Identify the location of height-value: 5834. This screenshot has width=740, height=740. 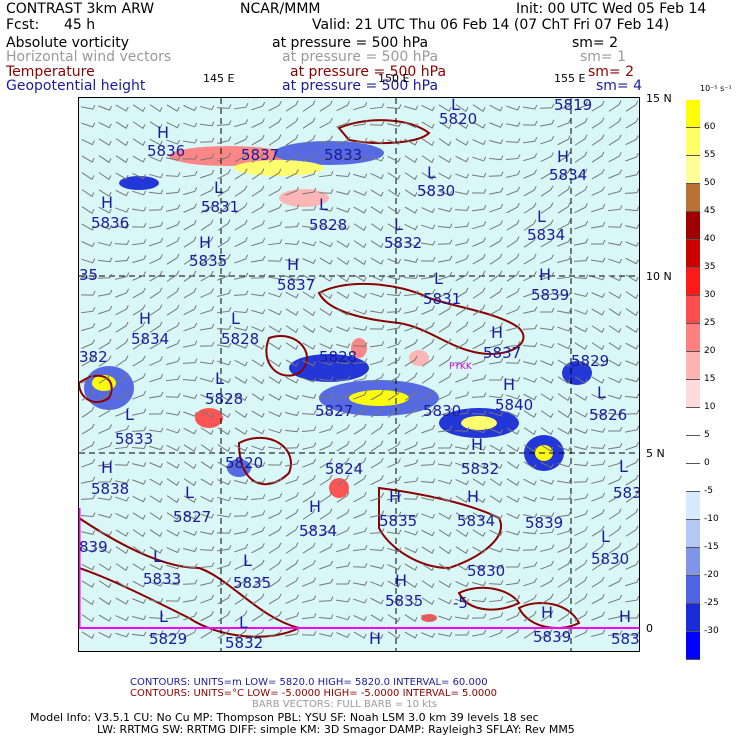
(150, 339).